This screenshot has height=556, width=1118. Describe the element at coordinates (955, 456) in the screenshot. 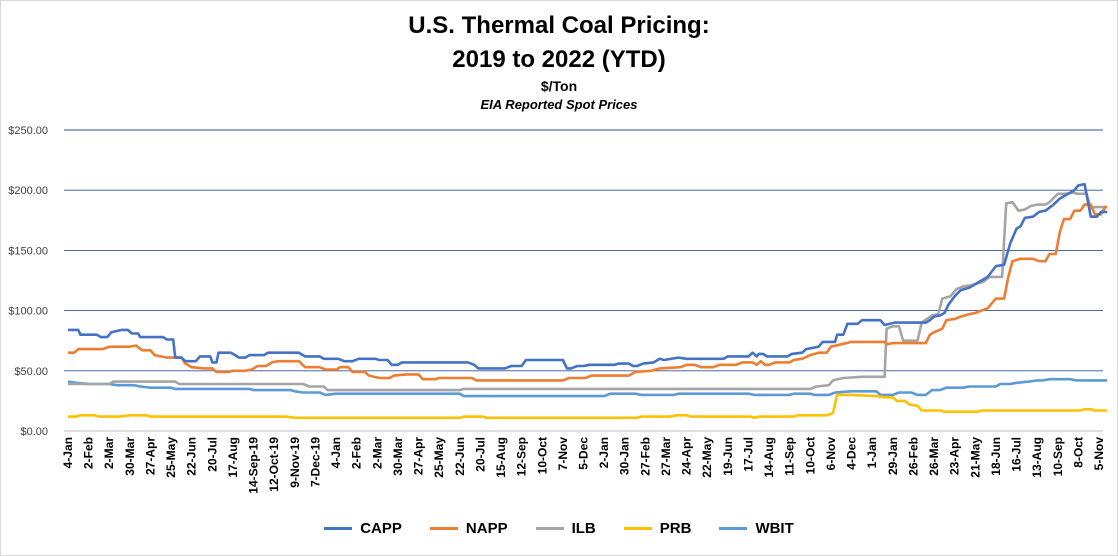

I see `x-tick-label: 23-Apr` at that location.